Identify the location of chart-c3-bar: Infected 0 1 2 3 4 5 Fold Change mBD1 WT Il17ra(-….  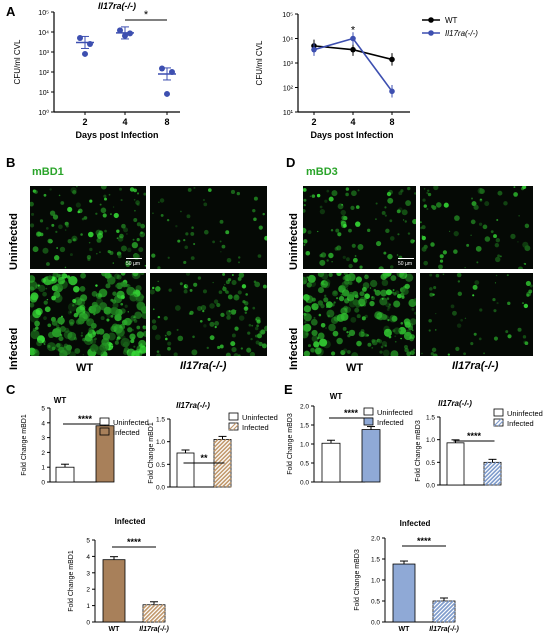
(118, 575).